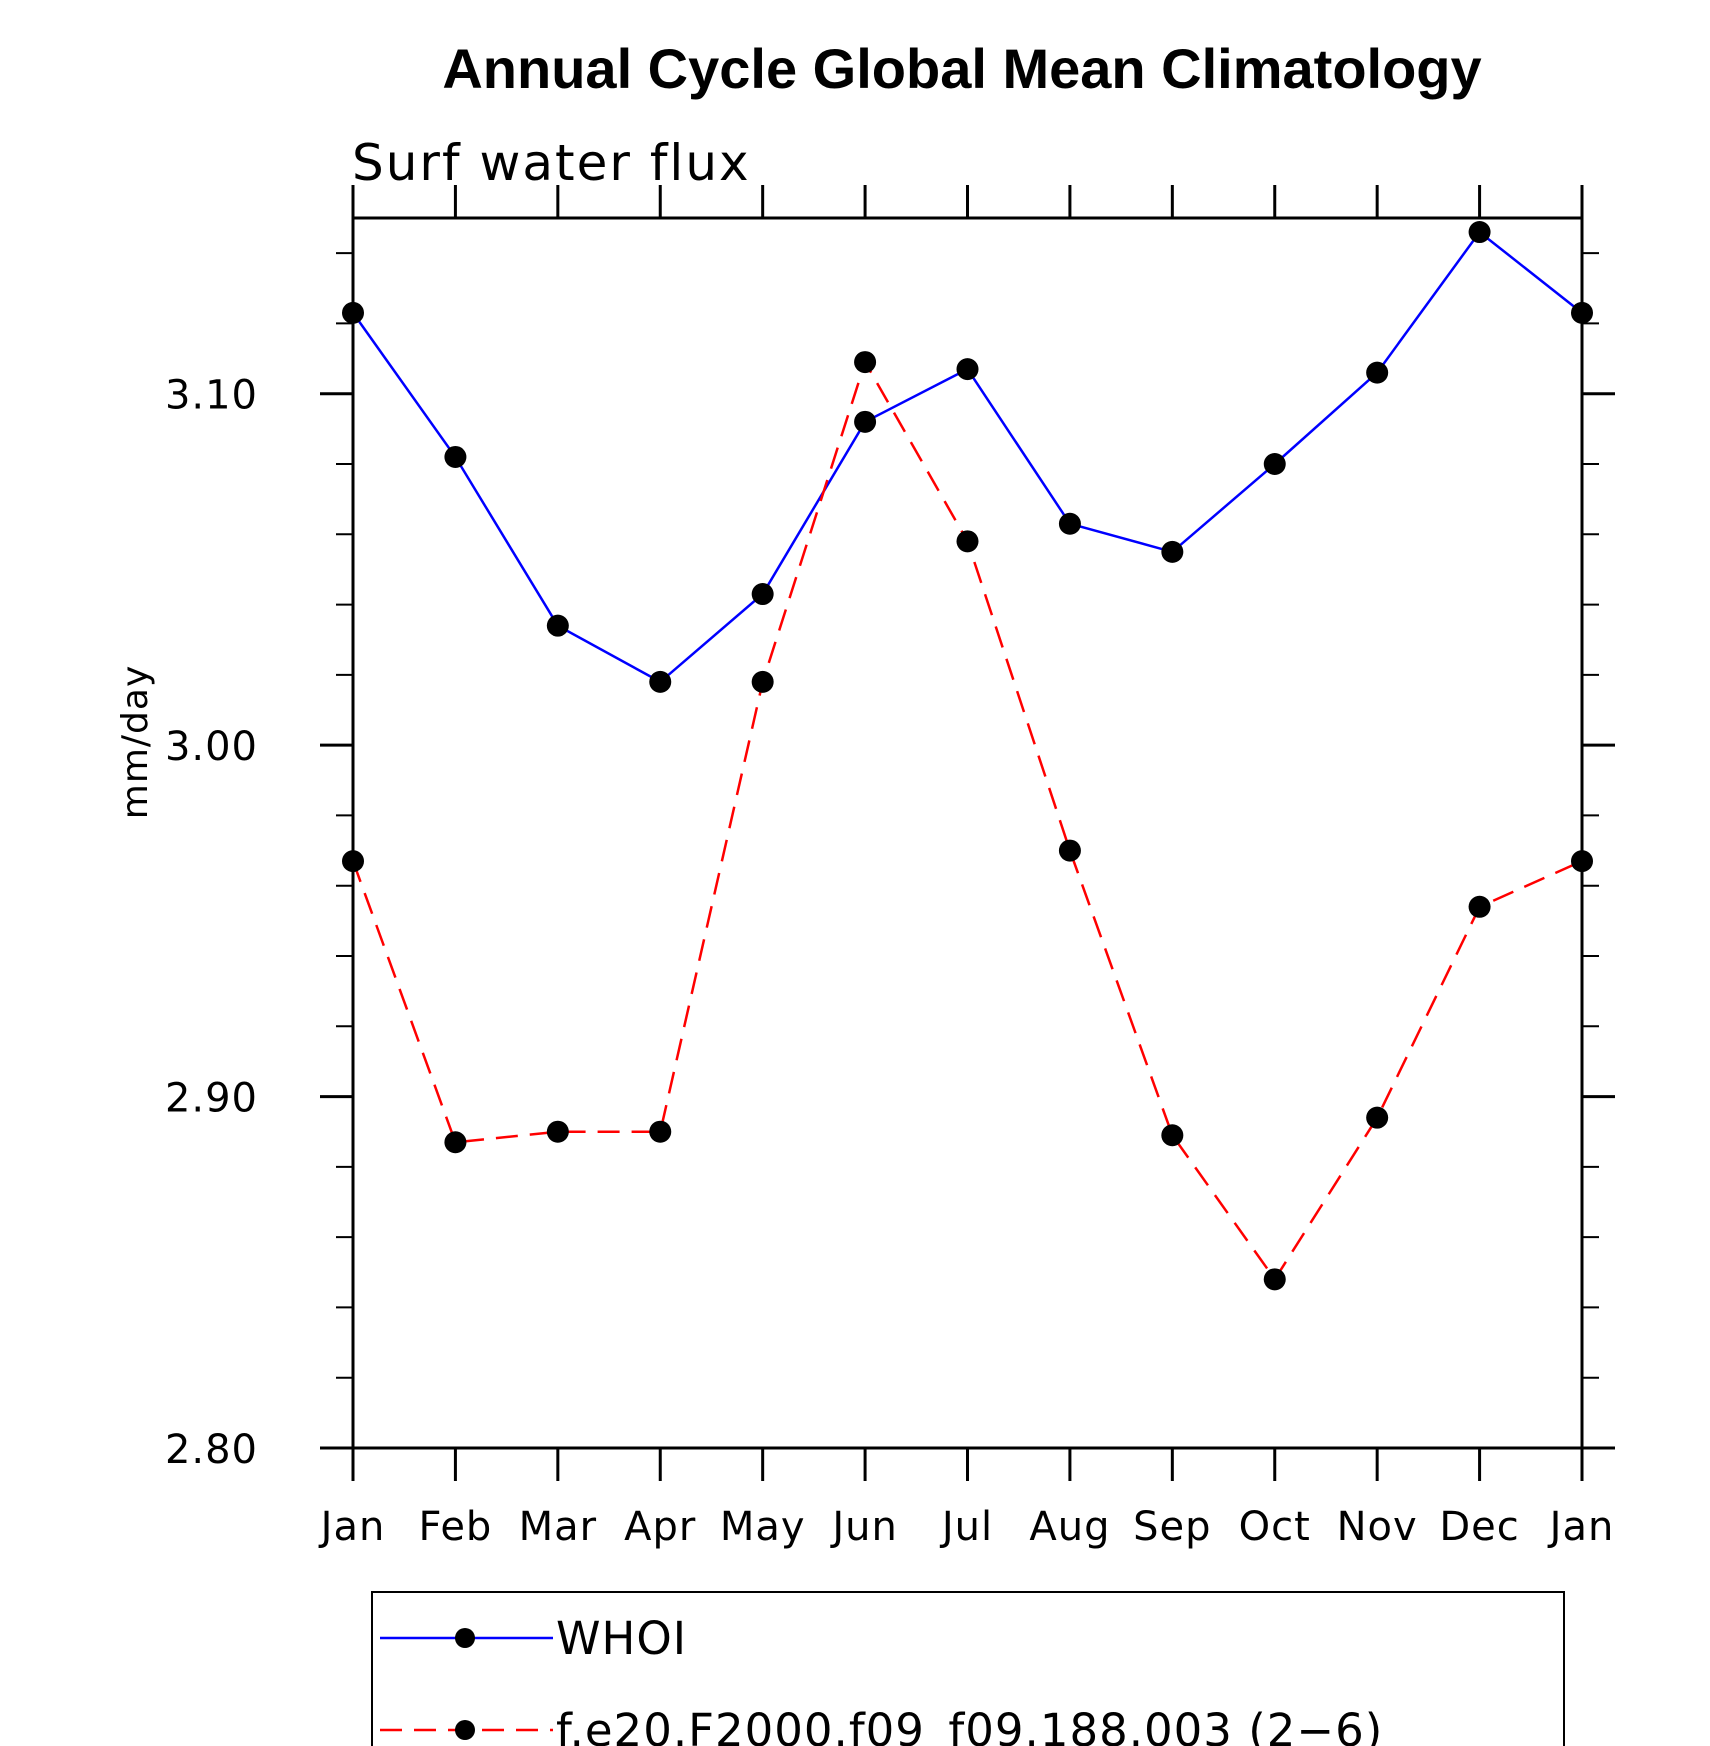 The image size is (1710, 1746). I want to click on y-axis-label: mm/day, so click(135, 742).